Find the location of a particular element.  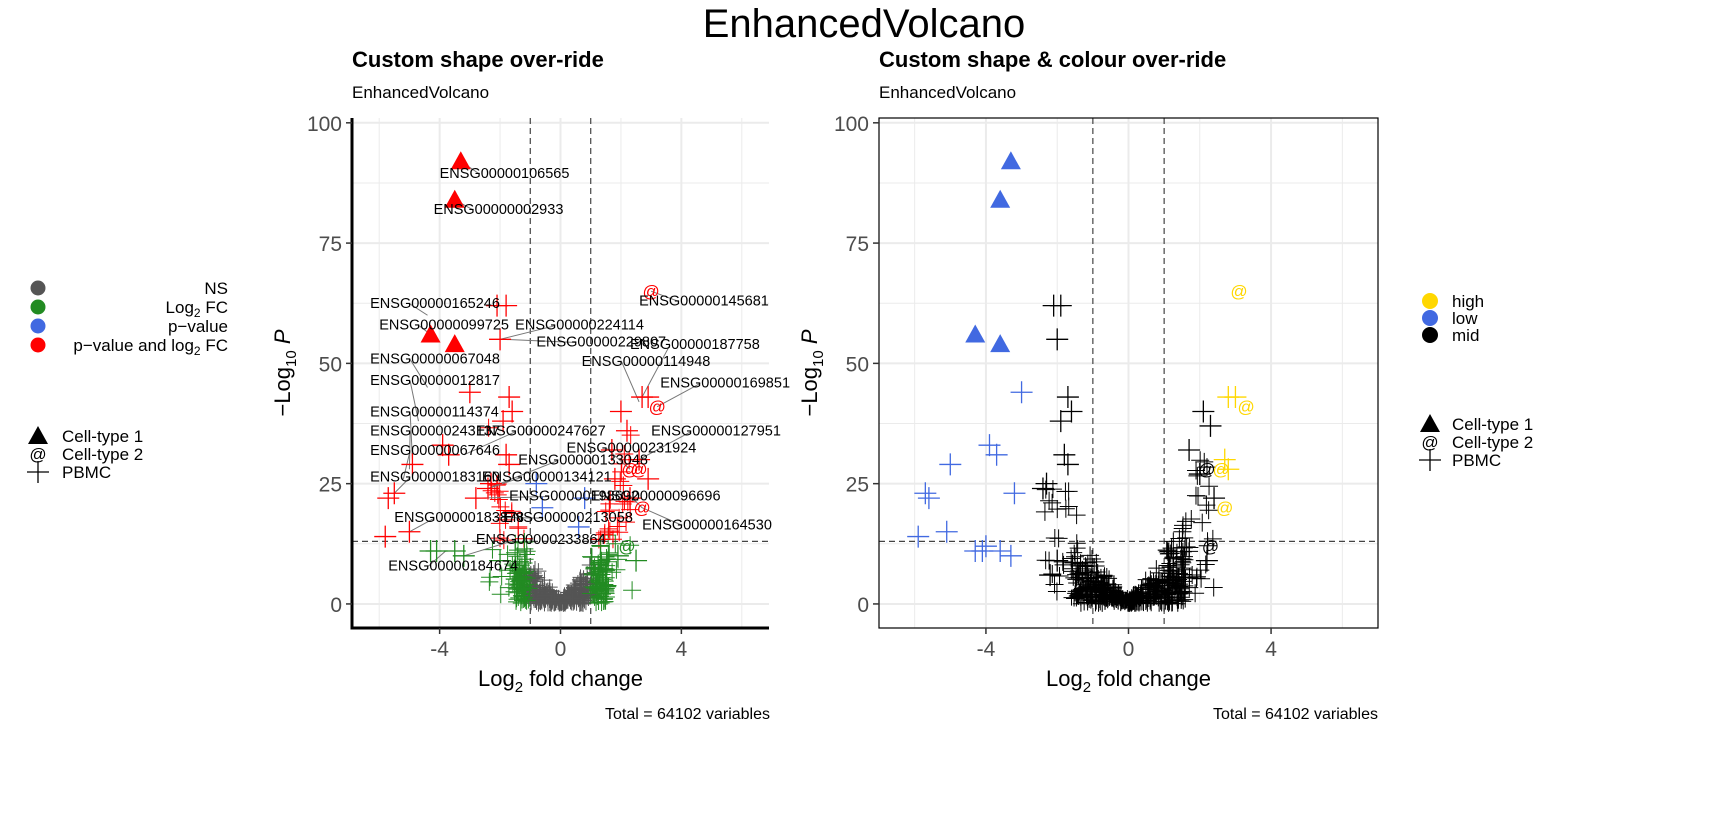

x-tick-label: 4 is located at coordinates (682, 649).